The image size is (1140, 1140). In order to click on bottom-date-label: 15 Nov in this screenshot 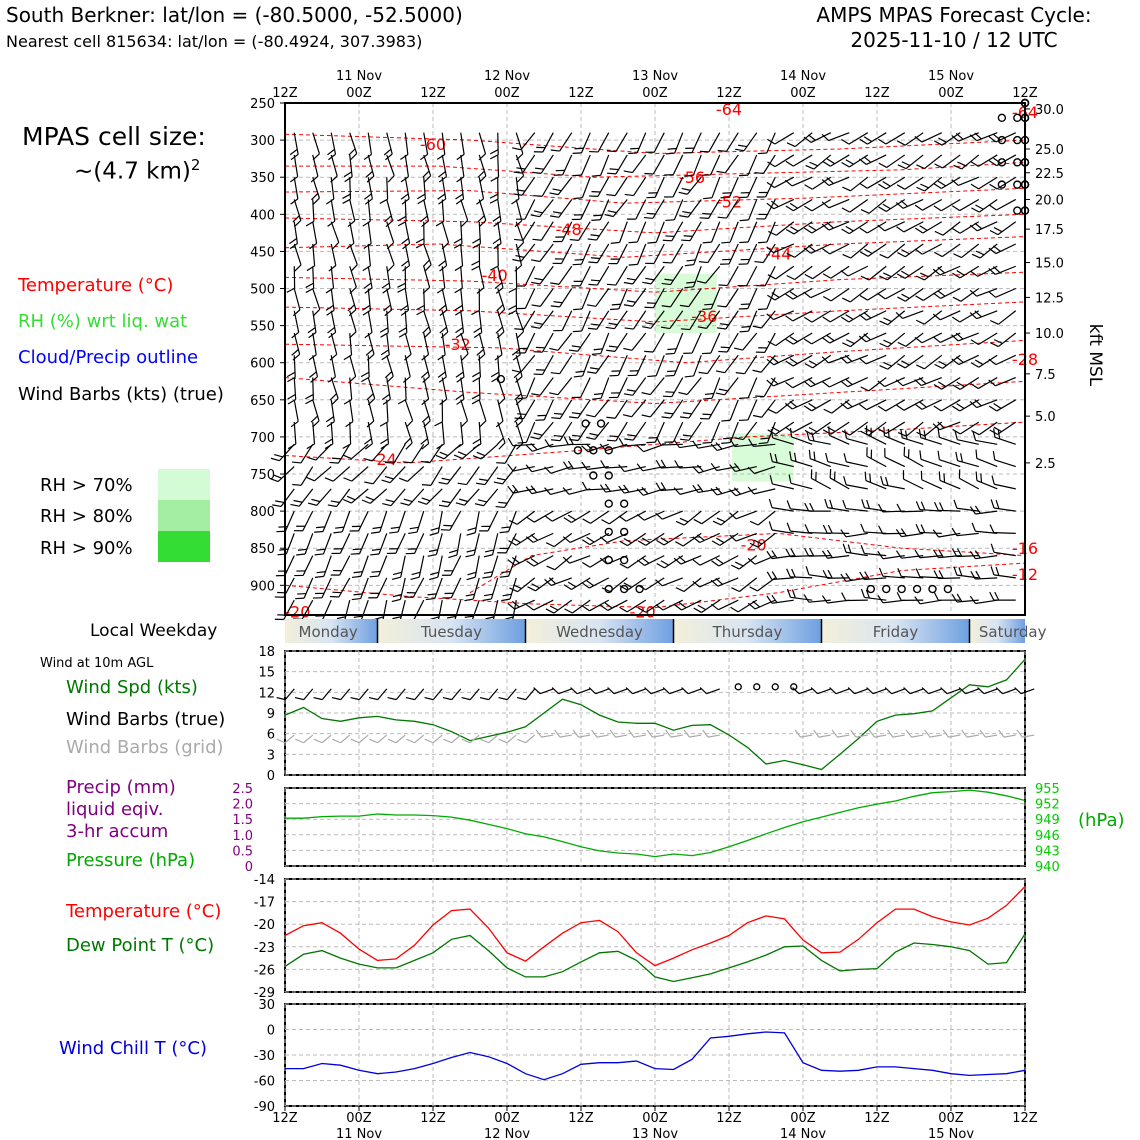, I will do `click(951, 1133)`.